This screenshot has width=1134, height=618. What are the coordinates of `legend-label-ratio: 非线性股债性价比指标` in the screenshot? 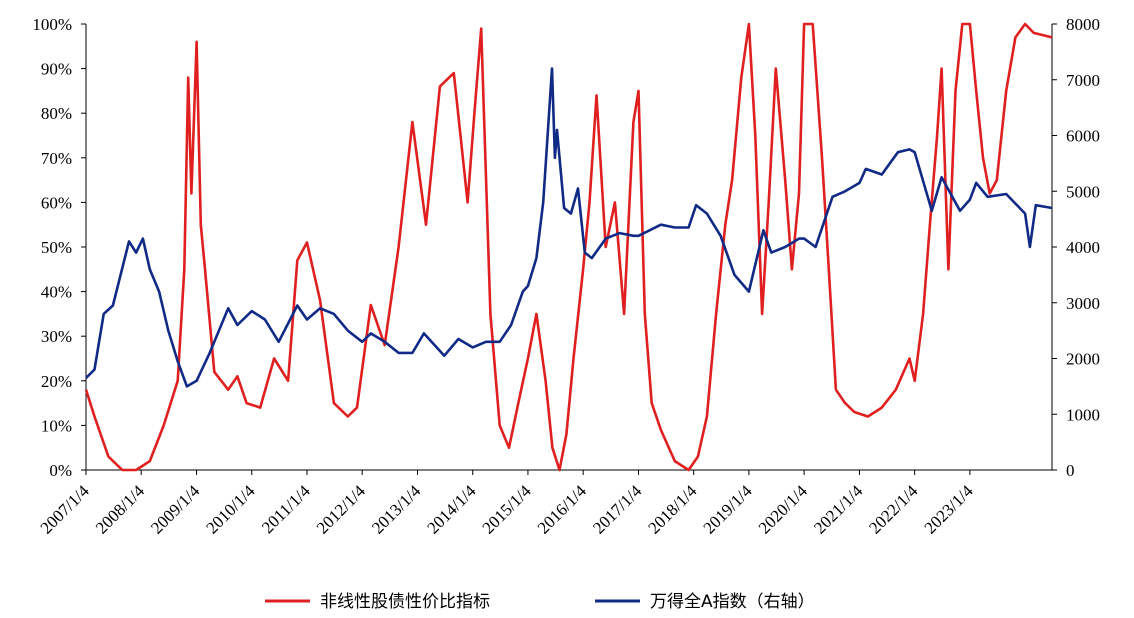 It's located at (405, 602).